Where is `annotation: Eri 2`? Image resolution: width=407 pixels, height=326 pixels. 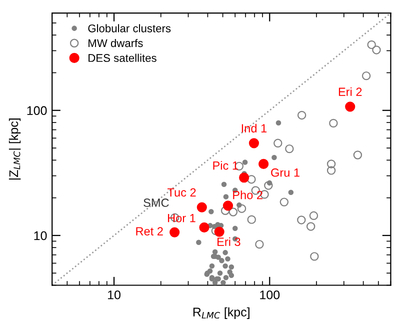 annotation: Eri 2 is located at coordinates (350, 91).